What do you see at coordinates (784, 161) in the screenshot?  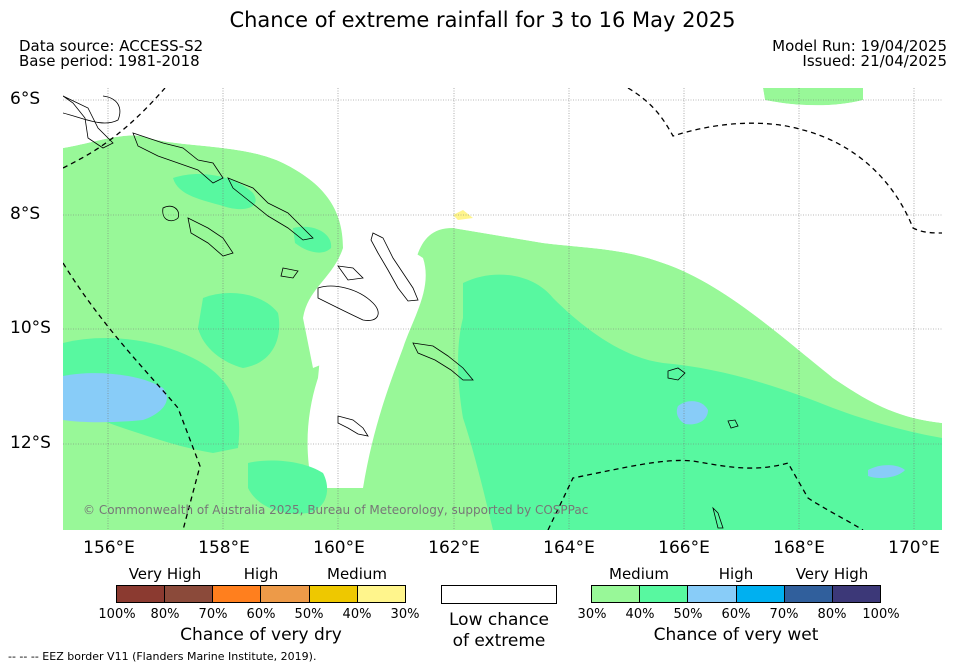 I see `eez-solomon-vanuatu-north` at bounding box center [784, 161].